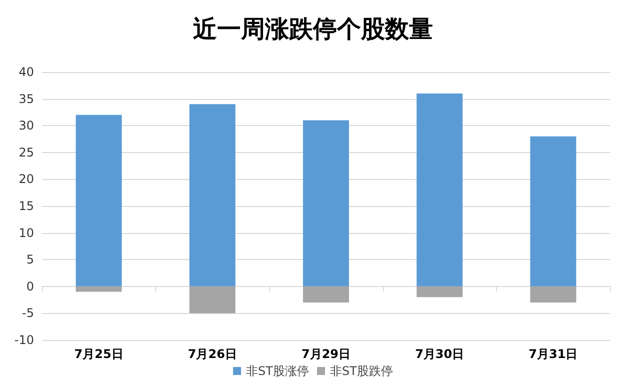 The width and height of the screenshot is (626, 390). Describe the element at coordinates (26, 72) in the screenshot. I see `y-tick-label: 40` at that location.